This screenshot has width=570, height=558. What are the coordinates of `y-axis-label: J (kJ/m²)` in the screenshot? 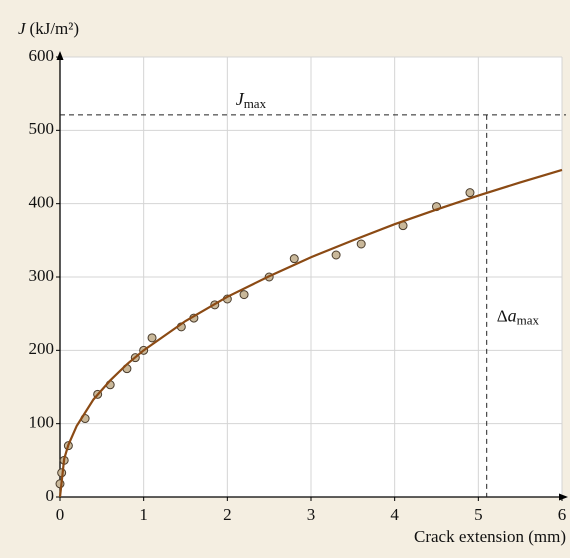 It's located at (48, 28).